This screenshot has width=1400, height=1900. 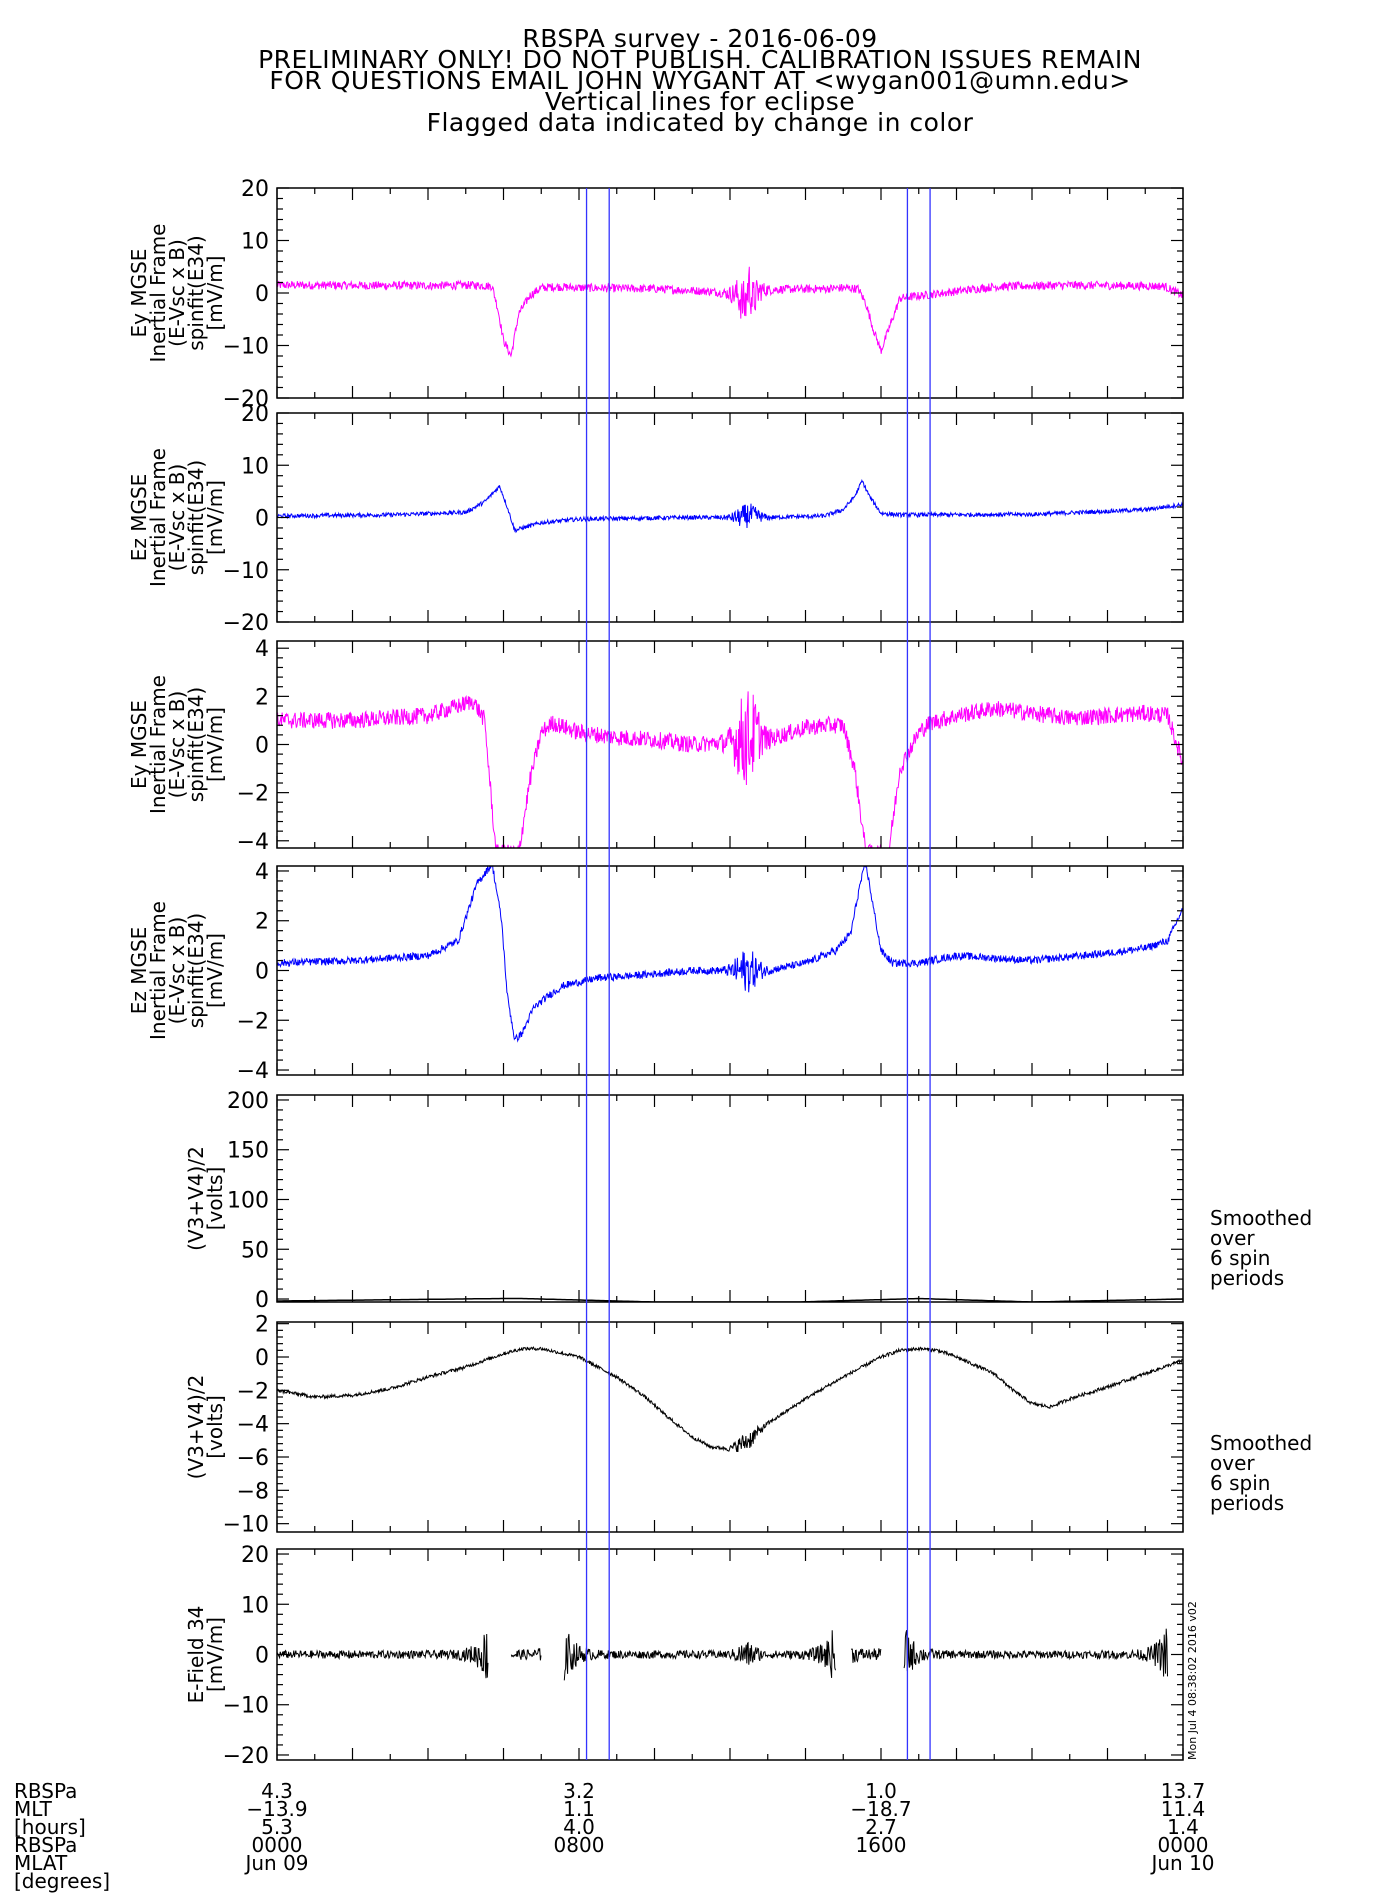 I want to click on y-tick-label: −8, so click(x=253, y=1491).